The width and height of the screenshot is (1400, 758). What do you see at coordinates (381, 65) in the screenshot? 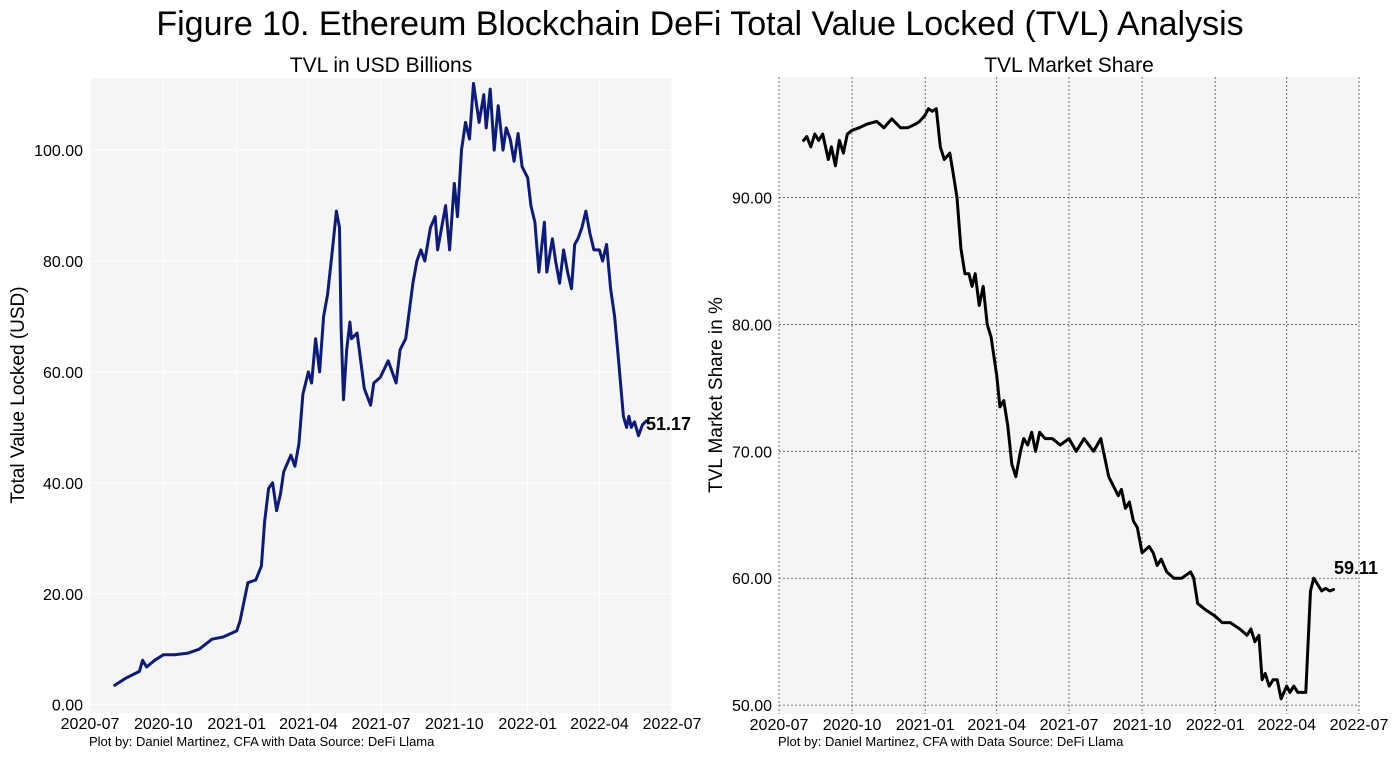
I see `chart-title: TVL in USD Billions` at bounding box center [381, 65].